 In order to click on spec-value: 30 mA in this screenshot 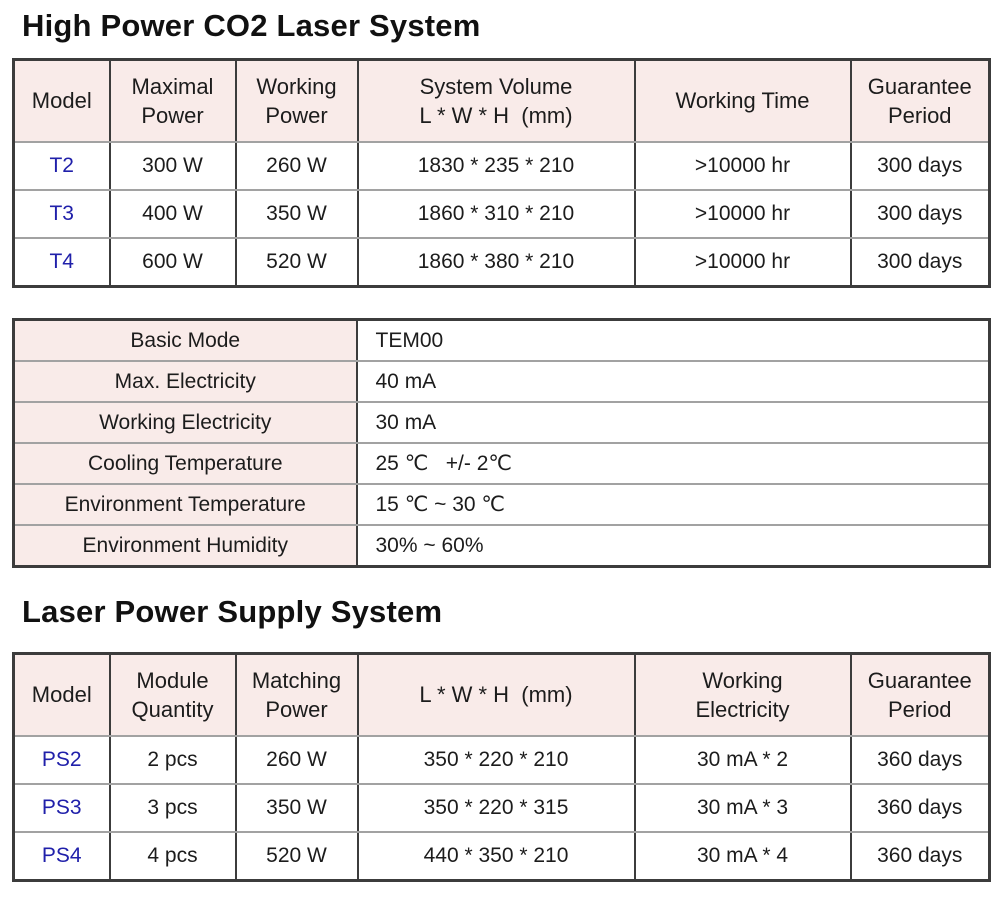, I will do `click(673, 422)`.